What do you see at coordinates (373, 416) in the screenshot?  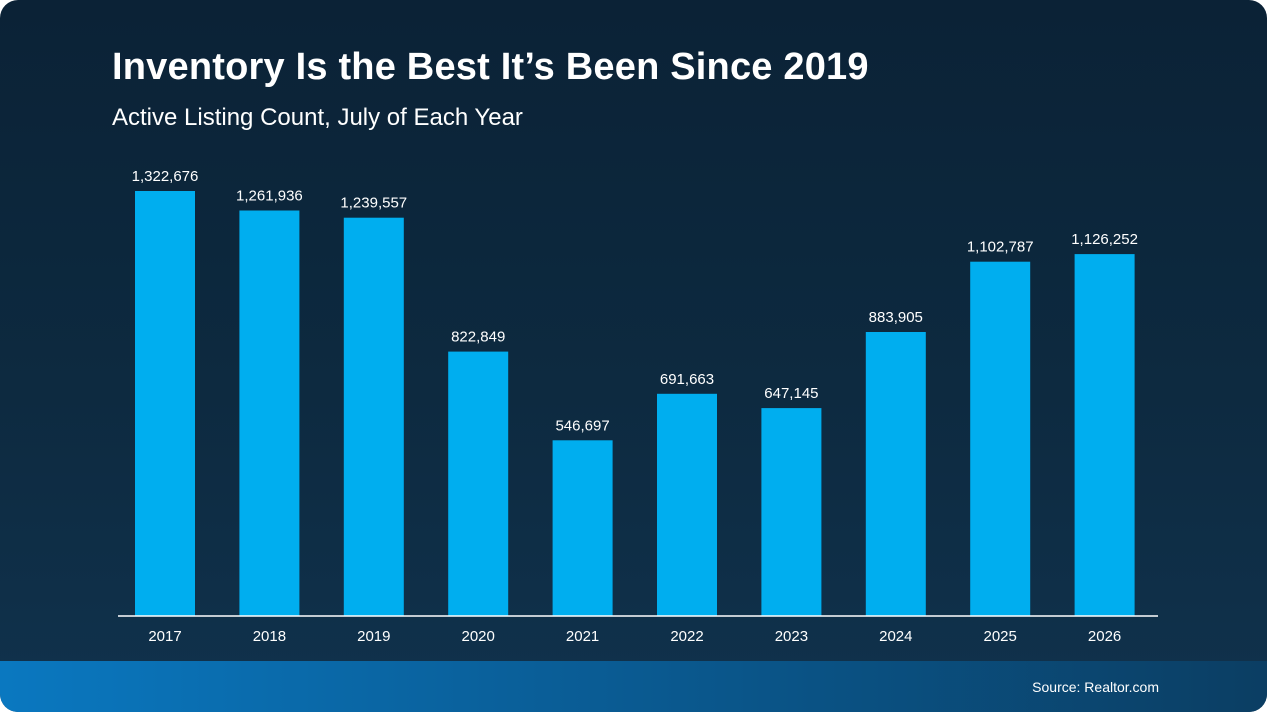 I see `bar-2019` at bounding box center [373, 416].